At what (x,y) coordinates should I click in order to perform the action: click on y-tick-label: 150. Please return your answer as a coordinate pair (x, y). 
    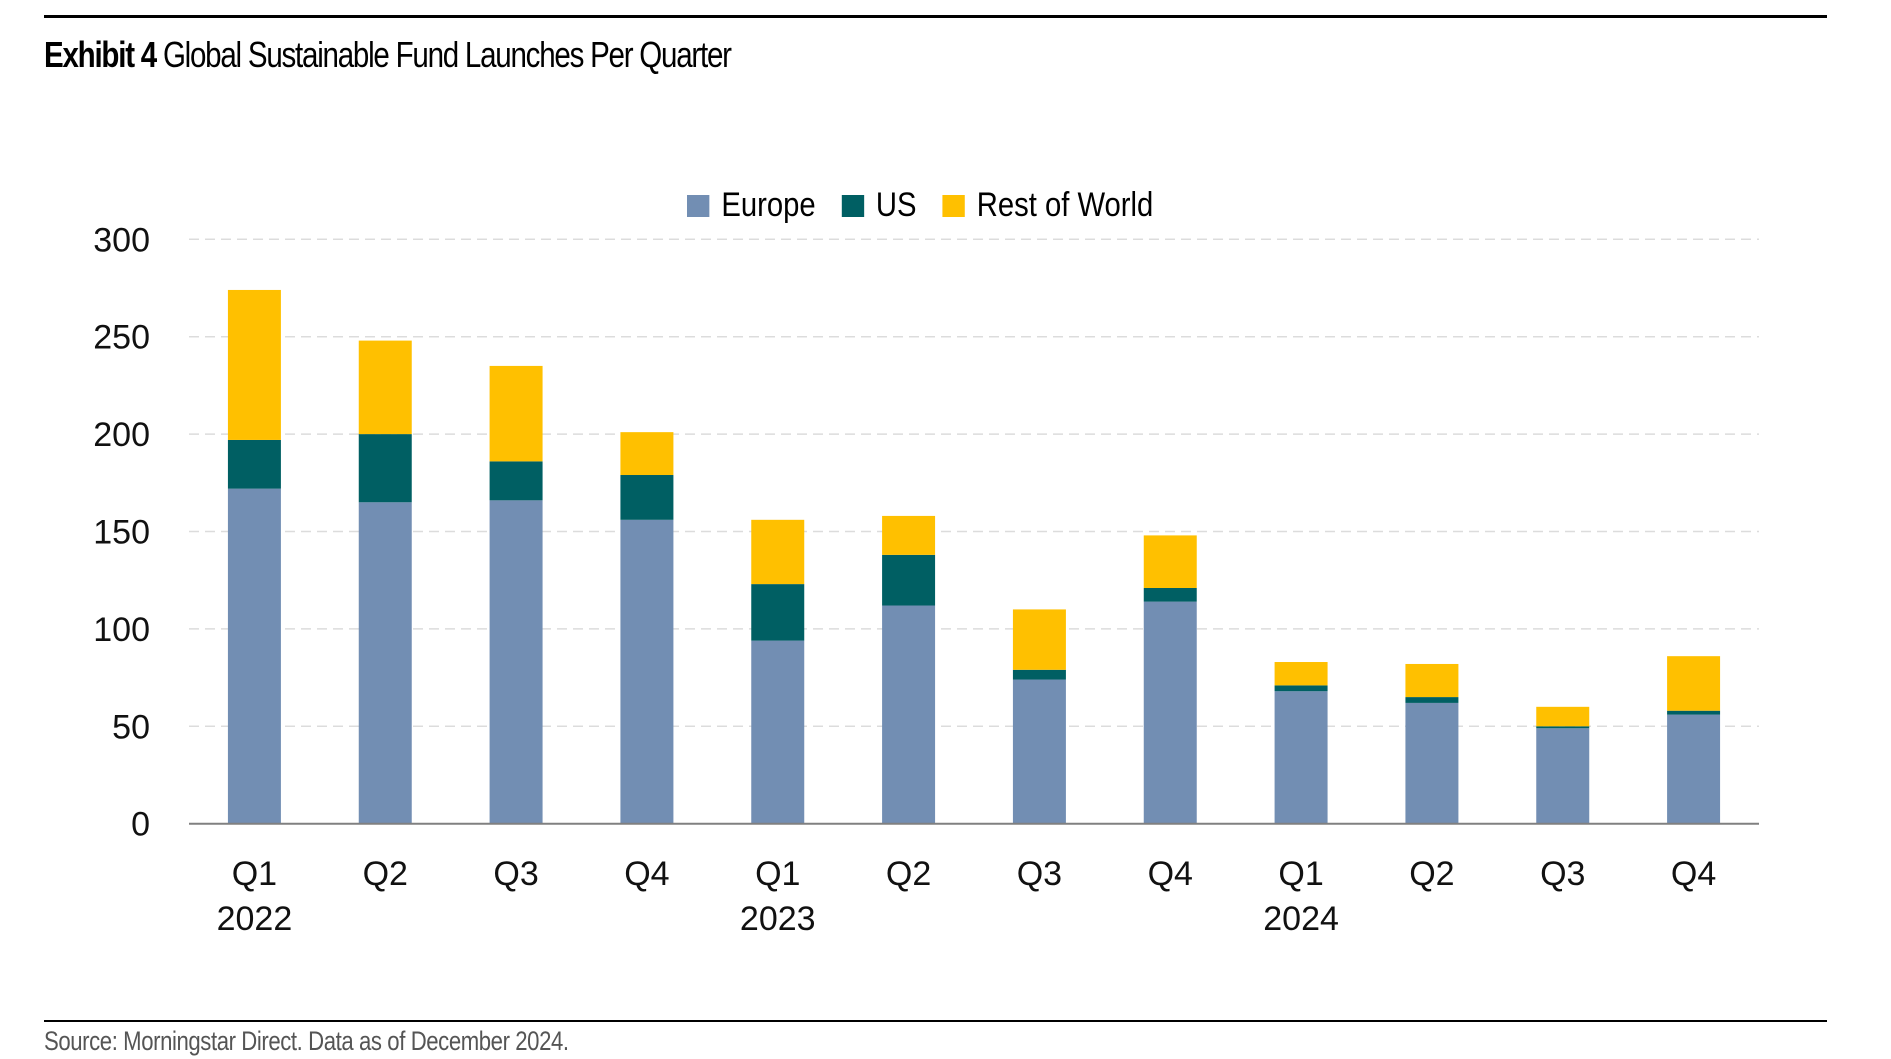
    Looking at the image, I should click on (121, 533).